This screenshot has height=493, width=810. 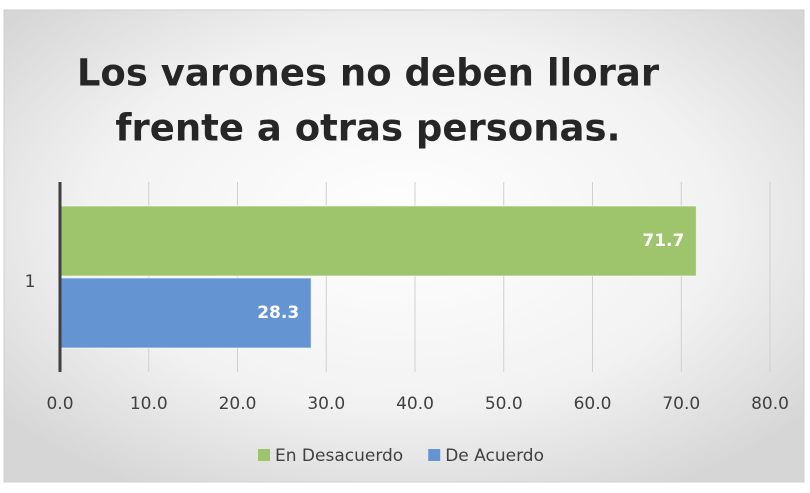 I want to click on legend-label: De Acuerdo, so click(x=494, y=456).